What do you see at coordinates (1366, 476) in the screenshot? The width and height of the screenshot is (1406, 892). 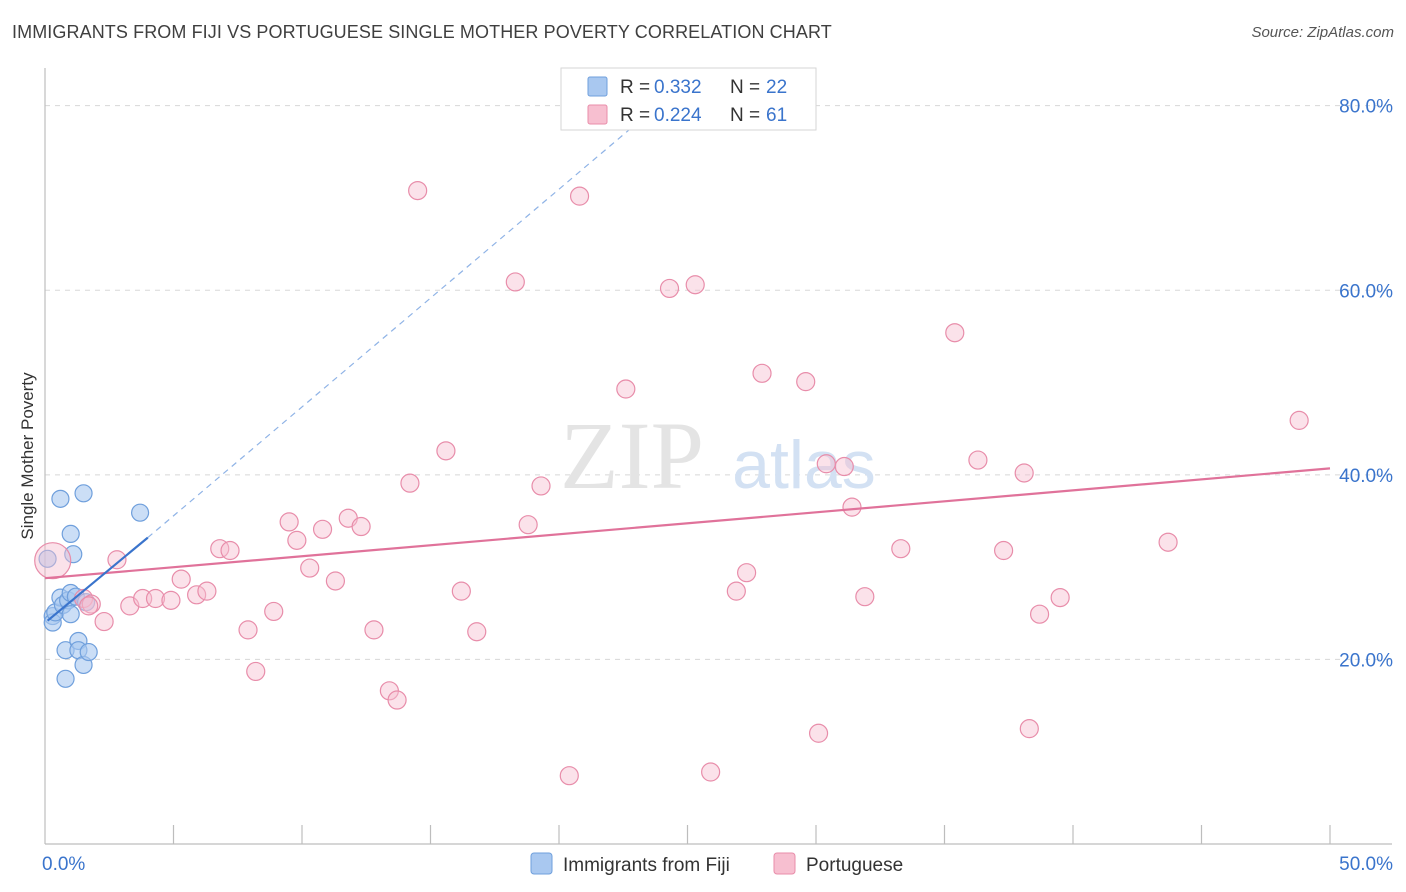 I see `y-tick-label: 40.0%` at bounding box center [1366, 476].